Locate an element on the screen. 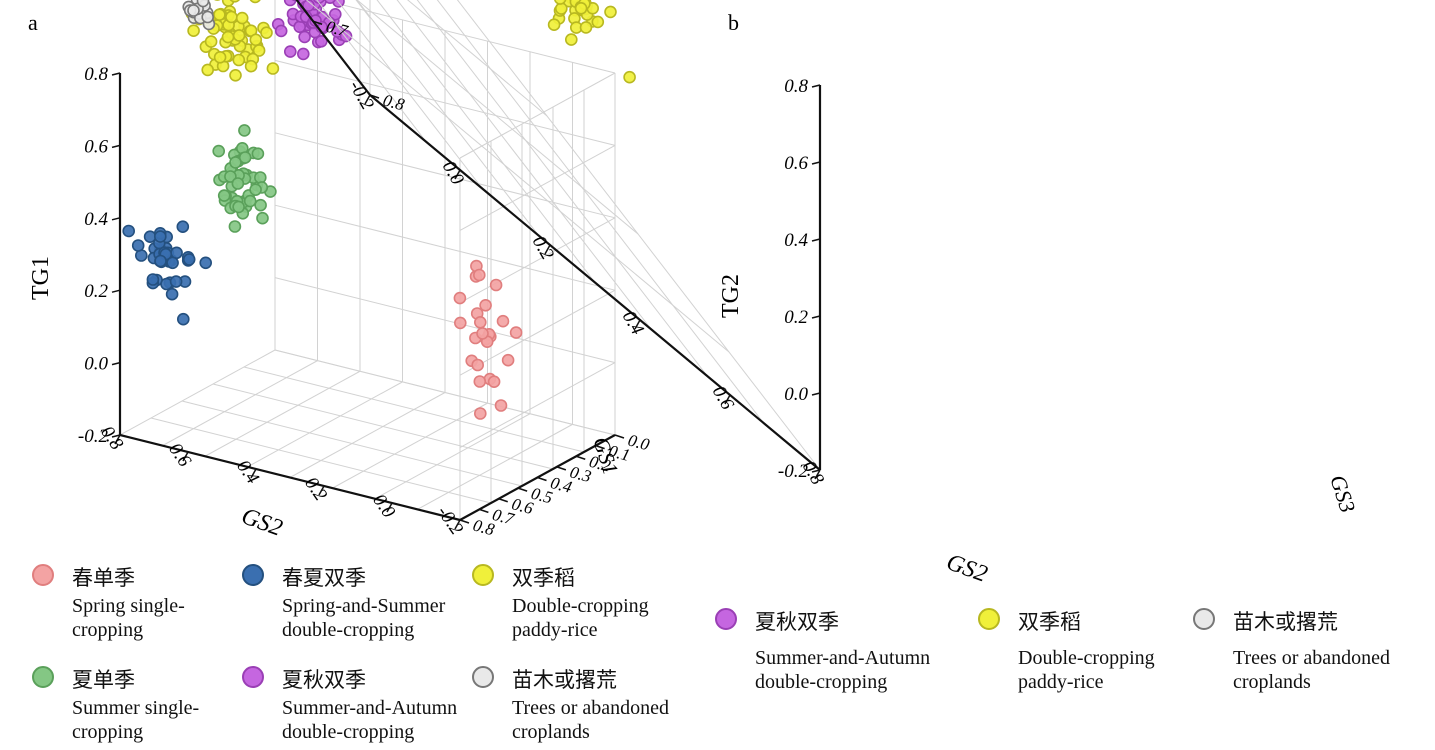 The image size is (1435, 750). legend-cn-label: 夏秋双季 is located at coordinates (797, 622).